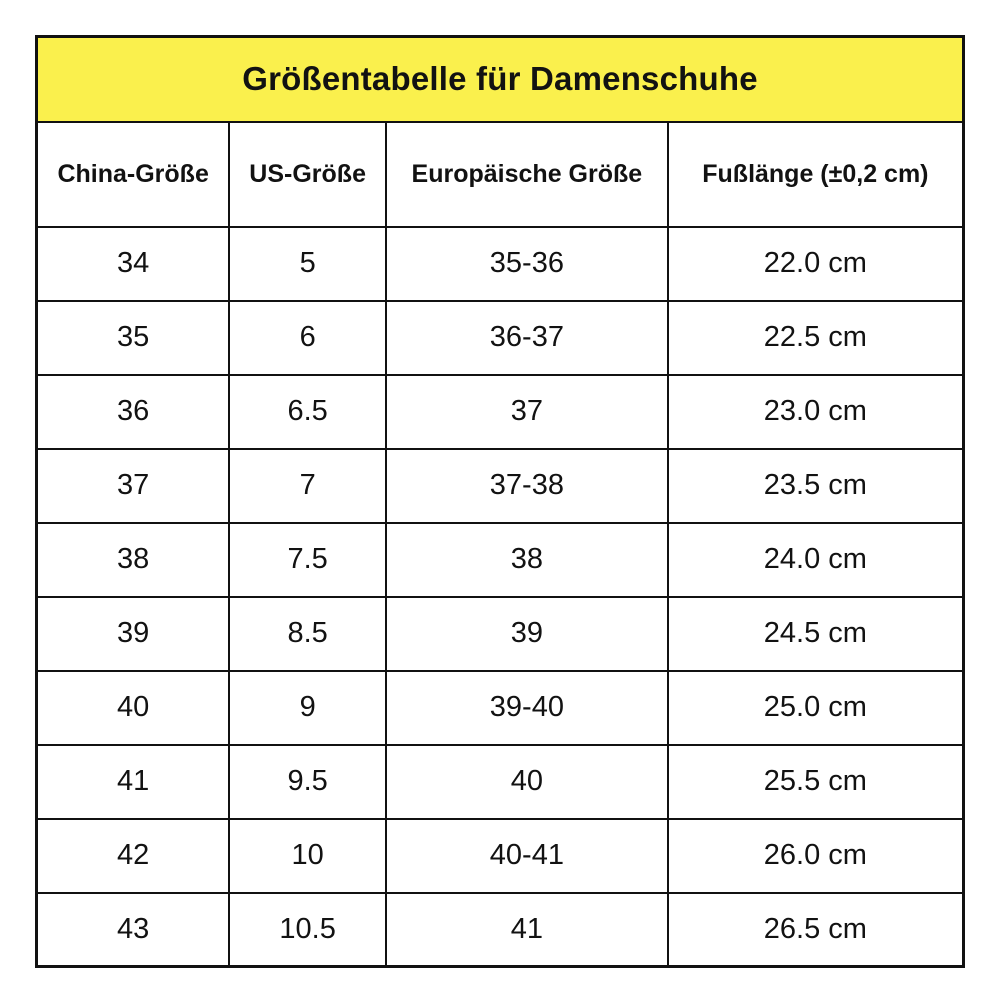 The width and height of the screenshot is (1000, 1000). I want to click on table-cell: 34, so click(133, 263).